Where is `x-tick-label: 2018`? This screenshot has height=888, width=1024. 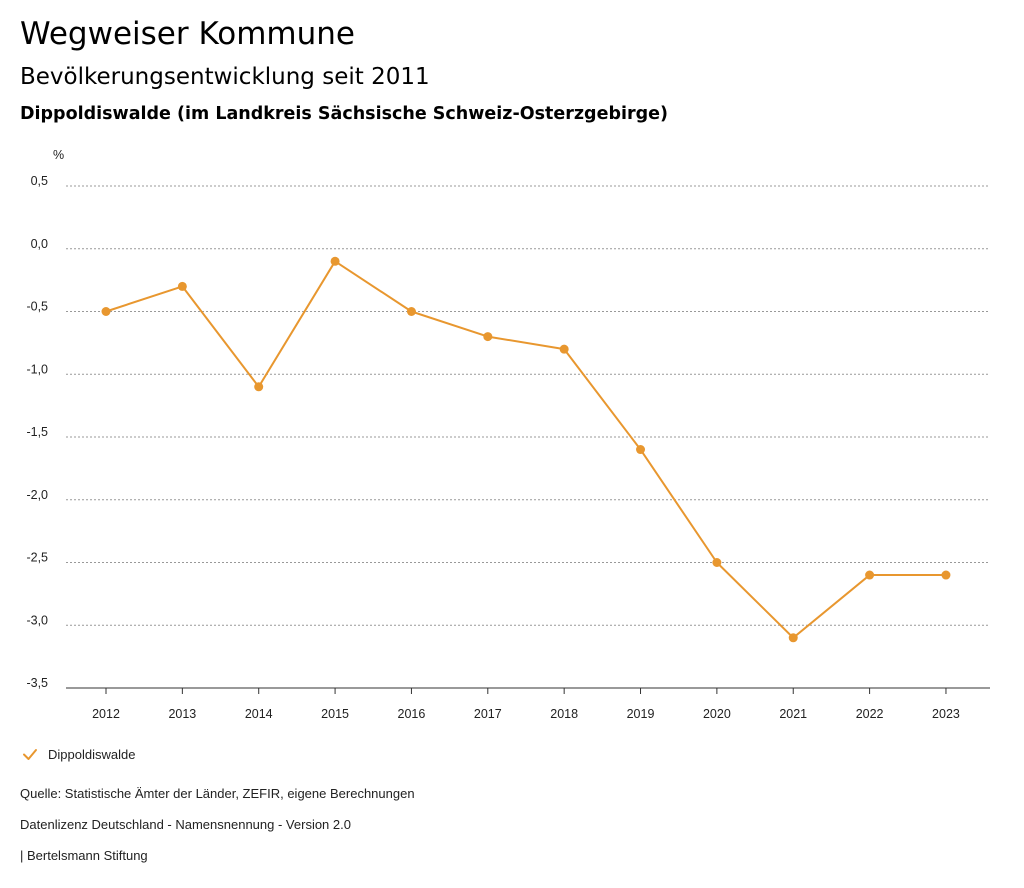 x-tick-label: 2018 is located at coordinates (564, 714).